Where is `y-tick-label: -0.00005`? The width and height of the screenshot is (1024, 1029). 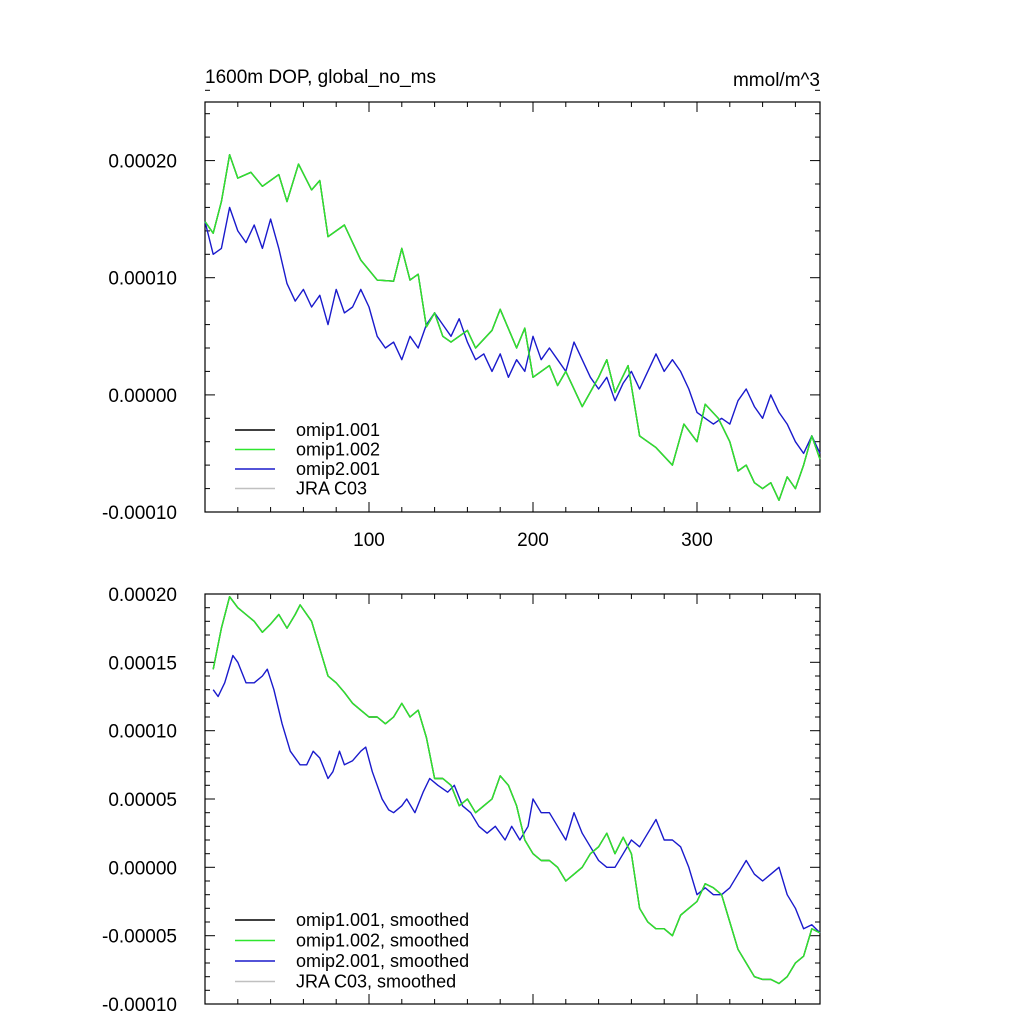
y-tick-label: -0.00005 is located at coordinates (139, 937).